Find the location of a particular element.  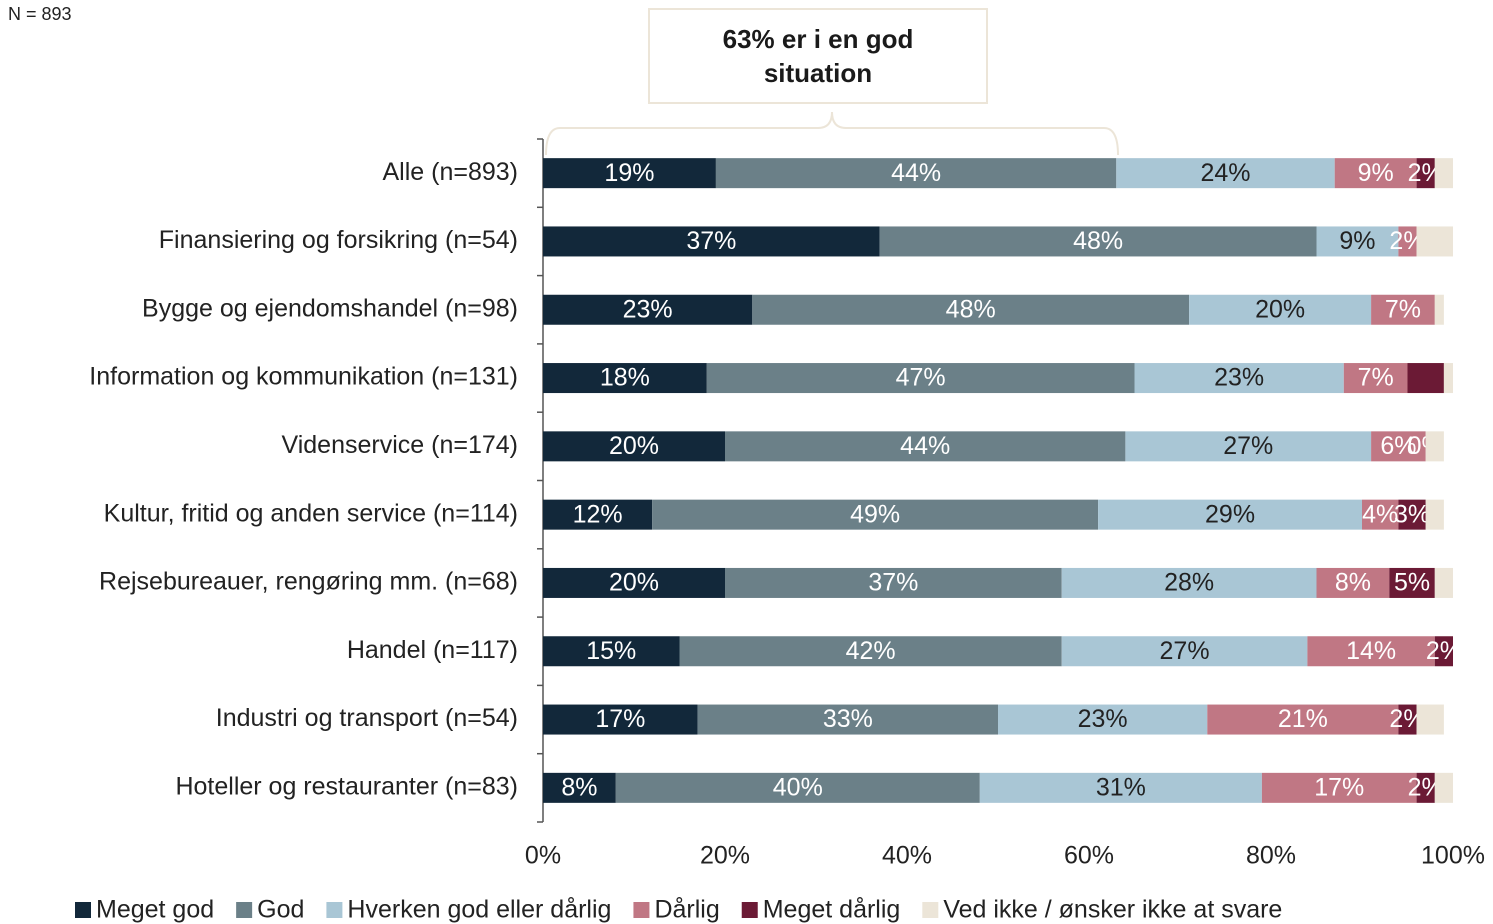

data-label: 24% is located at coordinates (1225, 173).